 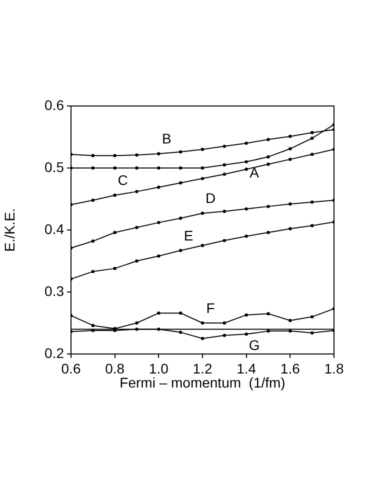 What do you see at coordinates (210, 198) in the screenshot?
I see `annotation: D` at bounding box center [210, 198].